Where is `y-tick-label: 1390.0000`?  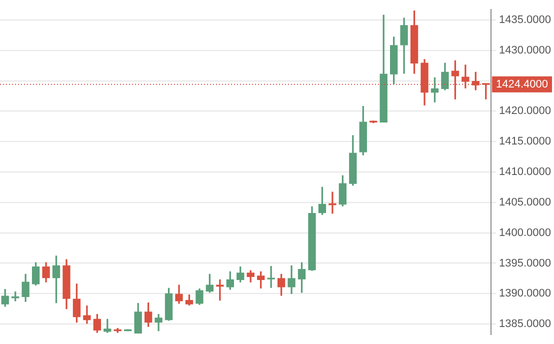
y-tick-label: 1390.0000 is located at coordinates (525, 294).